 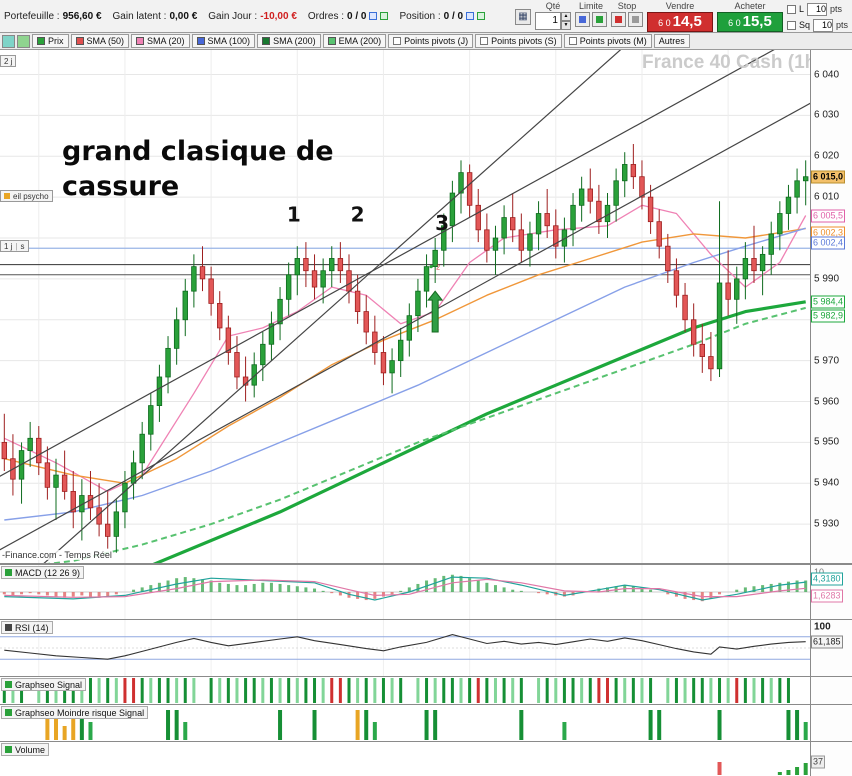 What do you see at coordinates (8, 61) in the screenshot?
I see `period-widget: 2 j` at bounding box center [8, 61].